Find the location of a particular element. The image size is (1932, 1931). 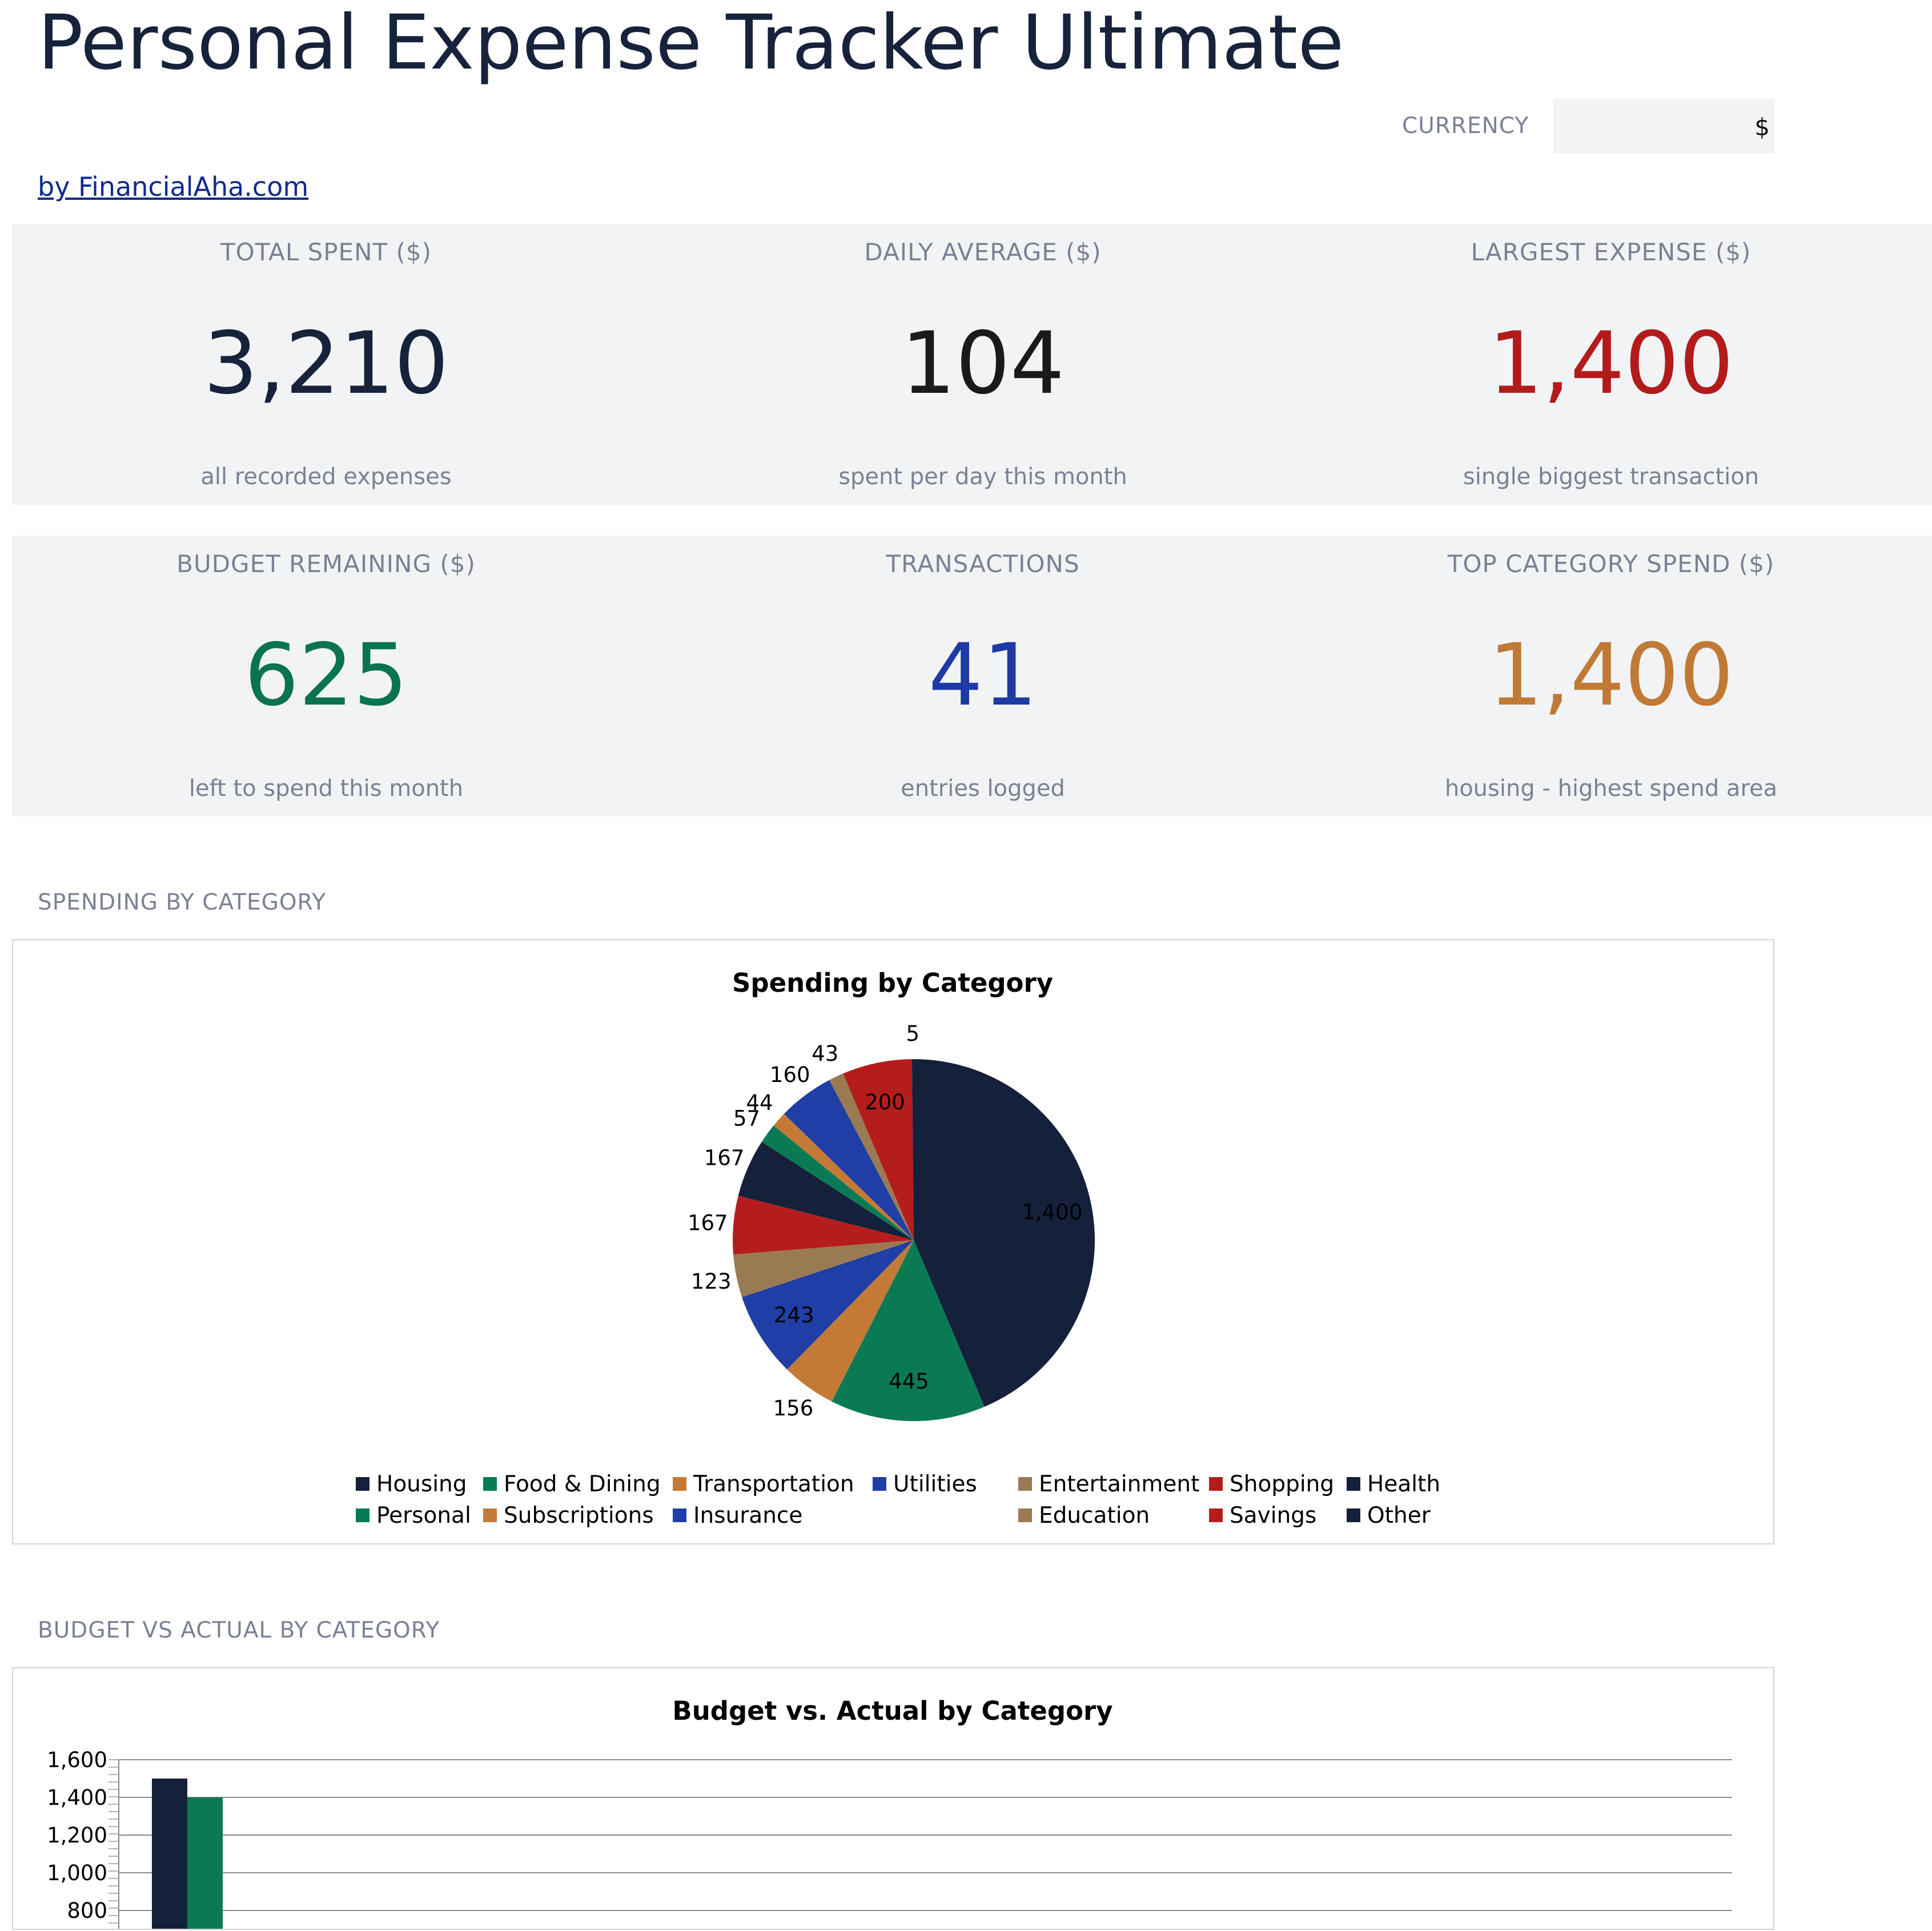

kpi-subtitle: left to spend this month is located at coordinates (326, 789).